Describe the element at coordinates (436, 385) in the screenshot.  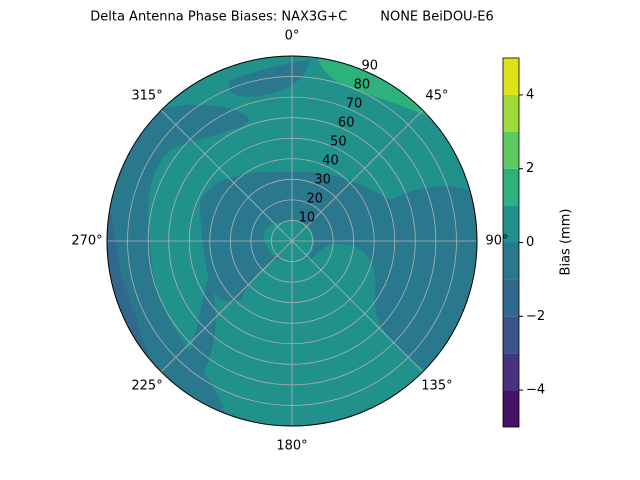
I see `angular-tick-label: 135°` at that location.